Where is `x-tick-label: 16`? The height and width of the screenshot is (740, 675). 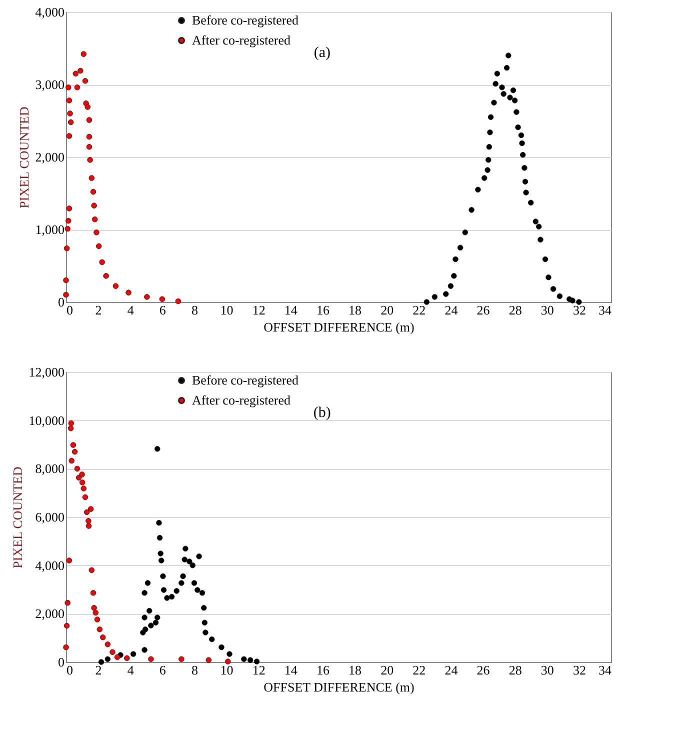
x-tick-label: 16 is located at coordinates (323, 670).